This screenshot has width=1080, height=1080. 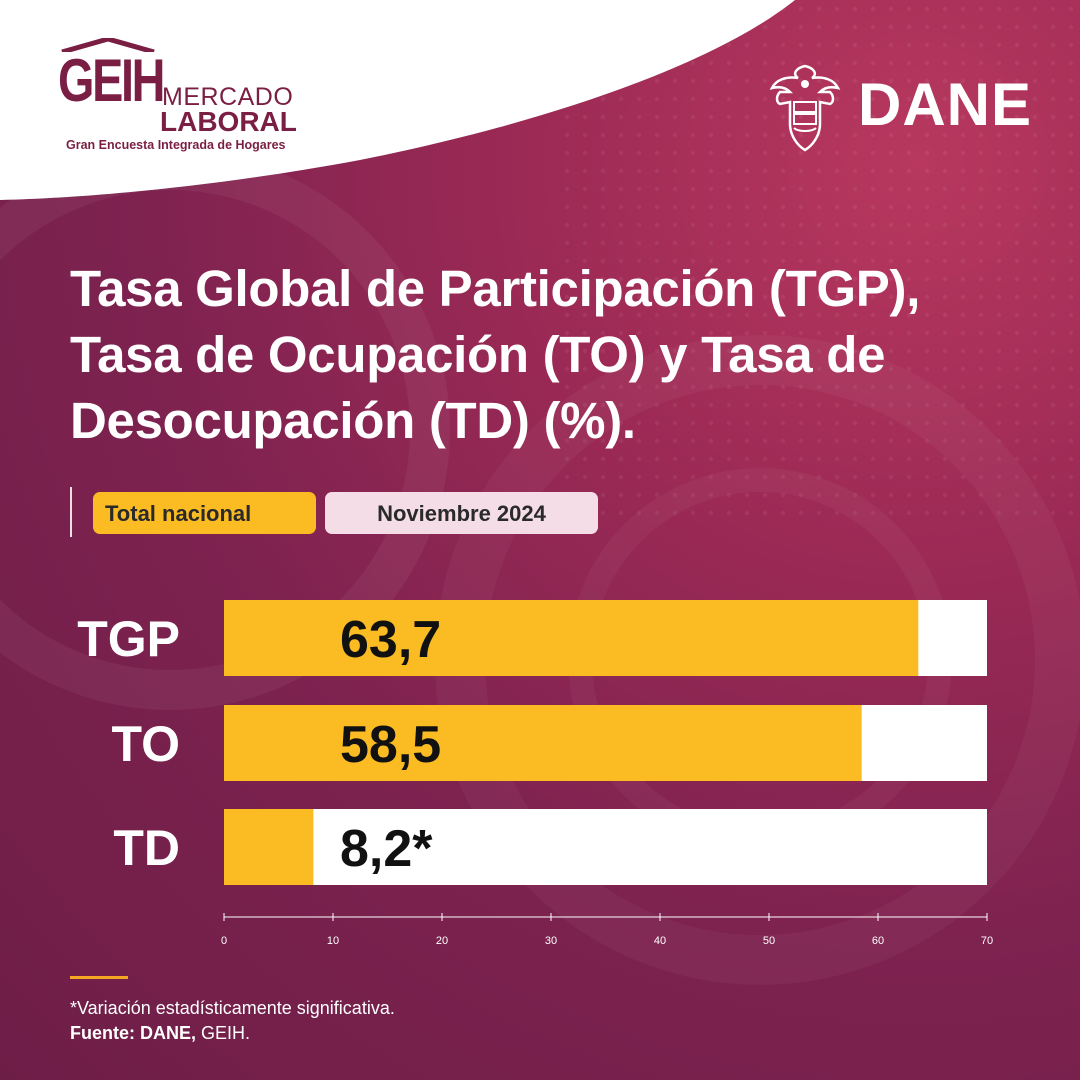 What do you see at coordinates (111, 80) in the screenshot?
I see `geih-letters: GEIH` at bounding box center [111, 80].